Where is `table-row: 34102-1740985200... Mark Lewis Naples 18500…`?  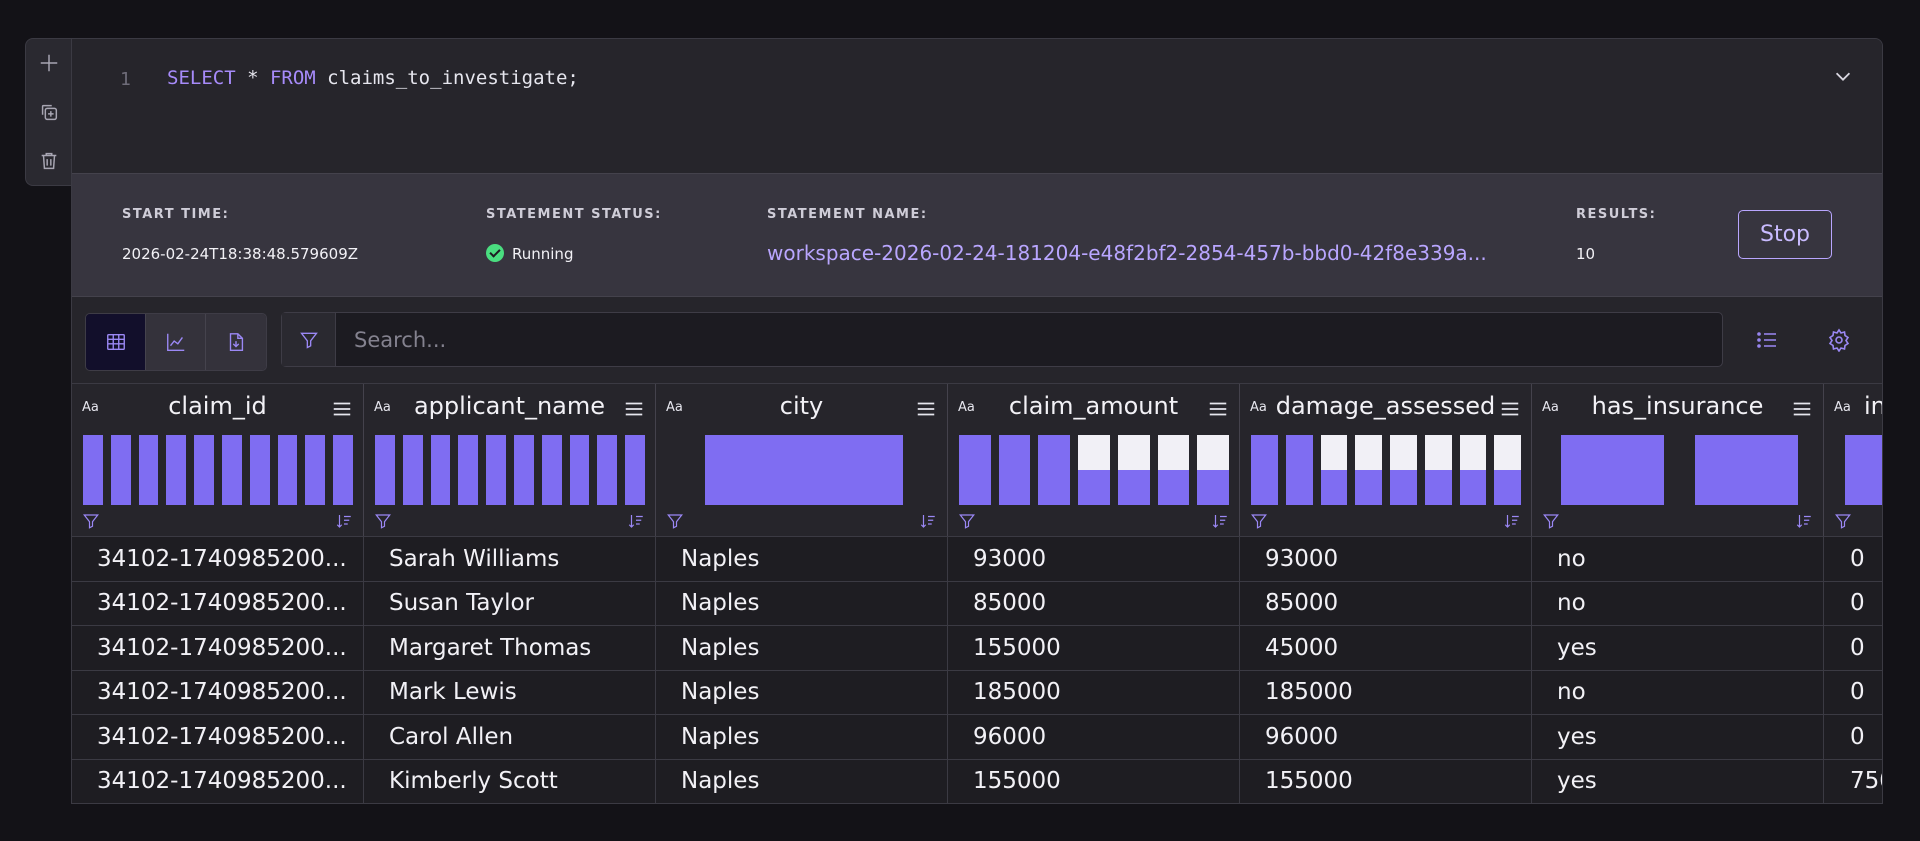
table-row: 34102-1740985200... Mark Lewis Naples 18500… is located at coordinates (977, 692).